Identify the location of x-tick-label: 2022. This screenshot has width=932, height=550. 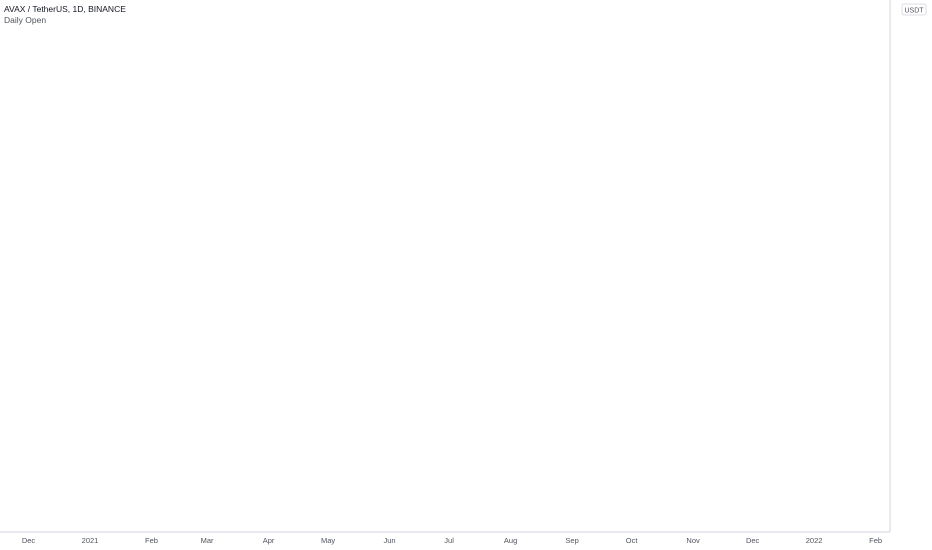
(814, 540).